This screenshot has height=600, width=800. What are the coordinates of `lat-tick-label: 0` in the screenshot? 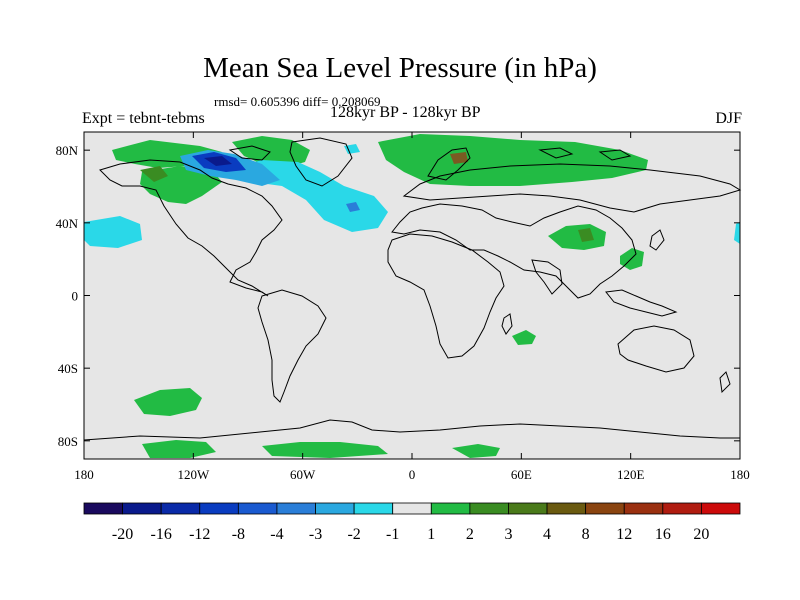 It's located at (75, 296).